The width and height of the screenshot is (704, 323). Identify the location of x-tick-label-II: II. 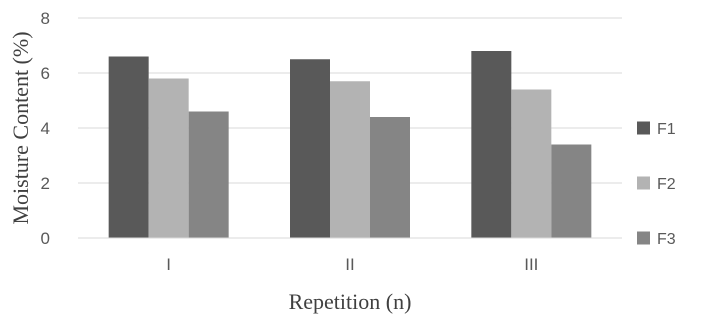
(349, 264).